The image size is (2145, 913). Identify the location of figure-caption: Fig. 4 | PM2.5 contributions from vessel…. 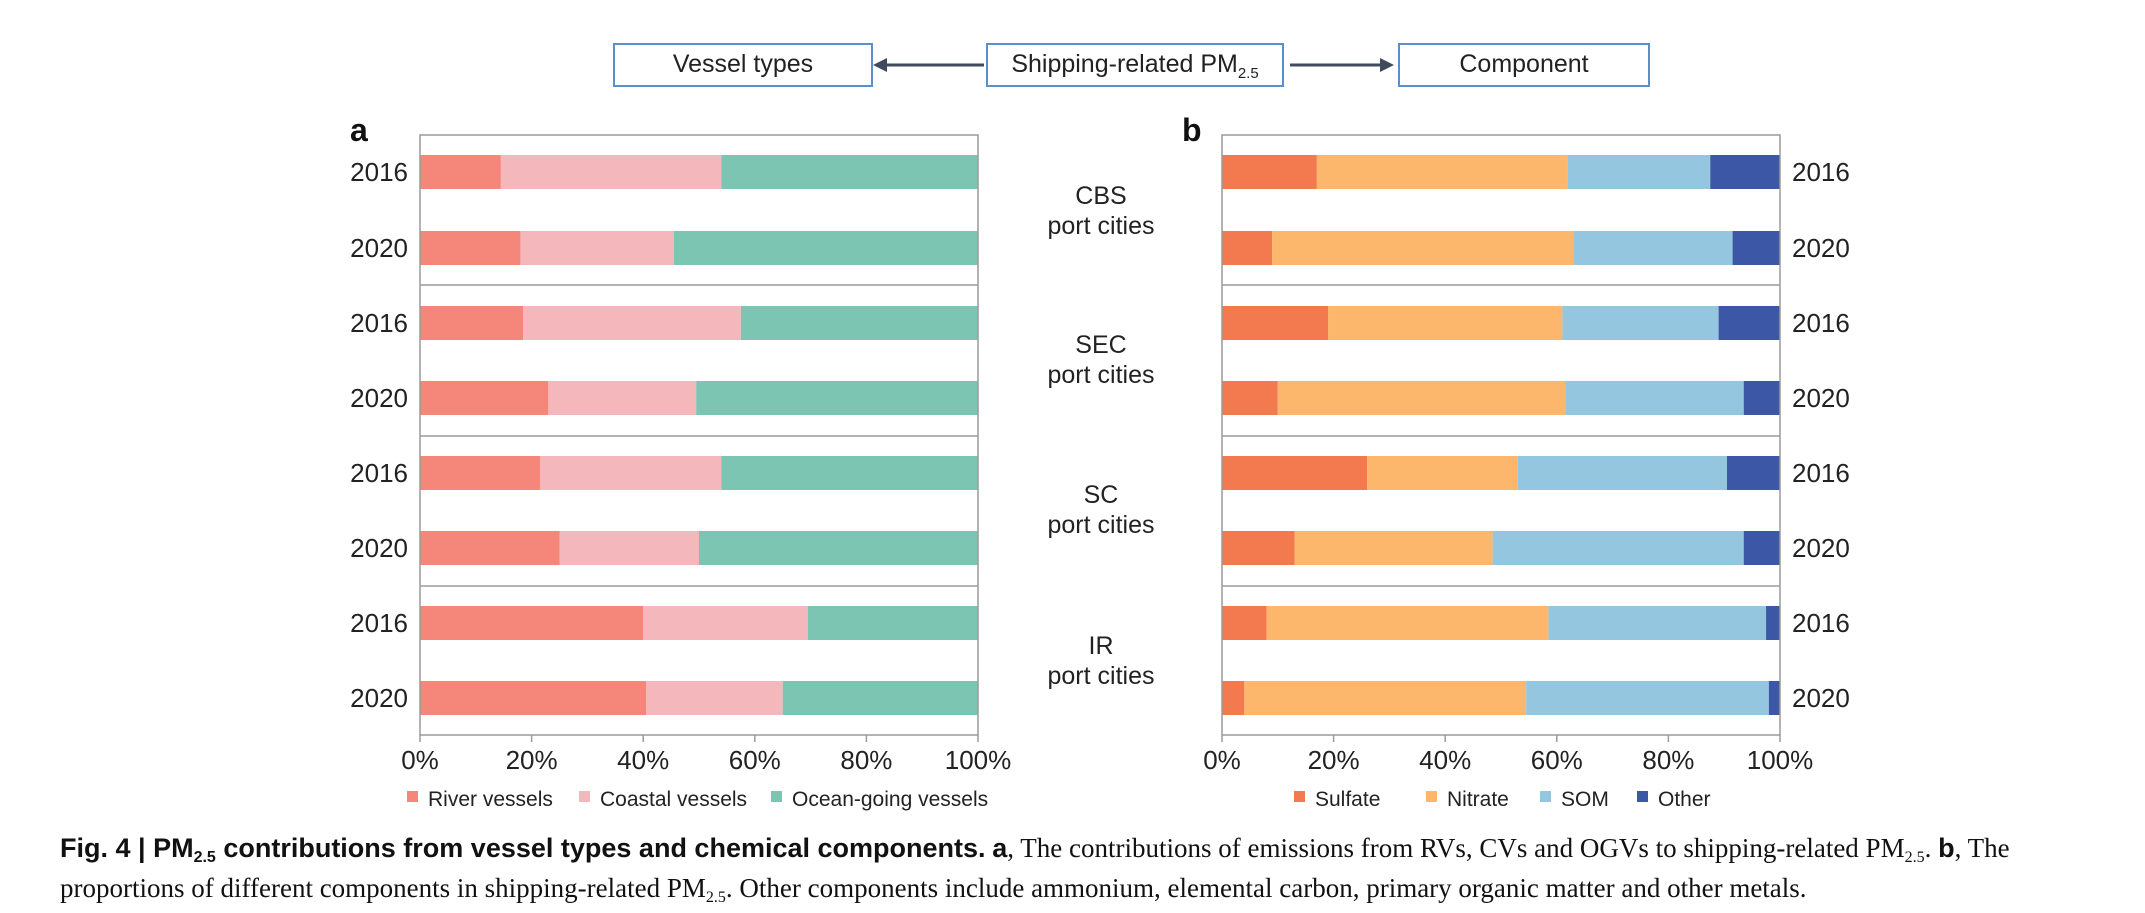
(1100, 868).